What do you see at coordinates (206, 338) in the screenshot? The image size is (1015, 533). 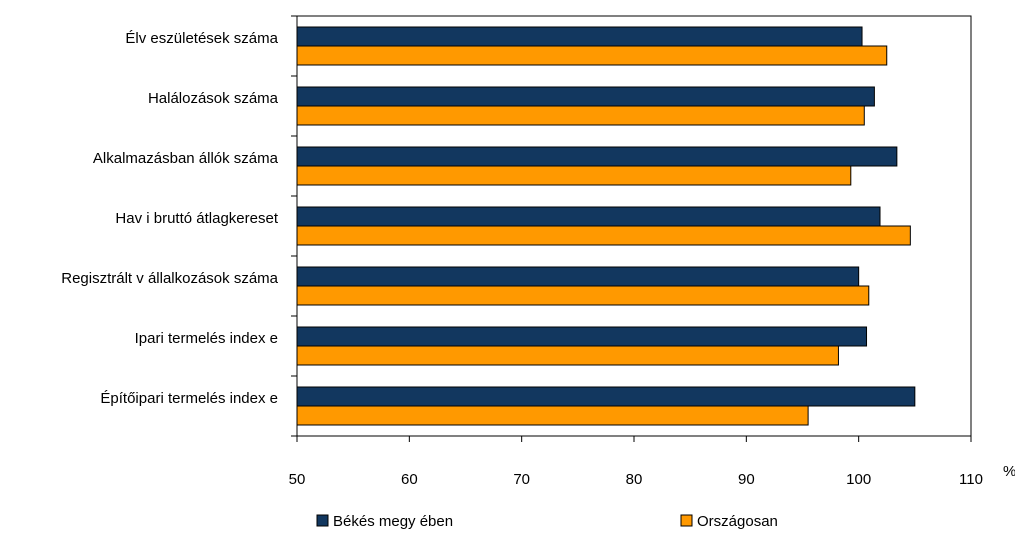 I see `category-label: Ipari termelés index e` at bounding box center [206, 338].